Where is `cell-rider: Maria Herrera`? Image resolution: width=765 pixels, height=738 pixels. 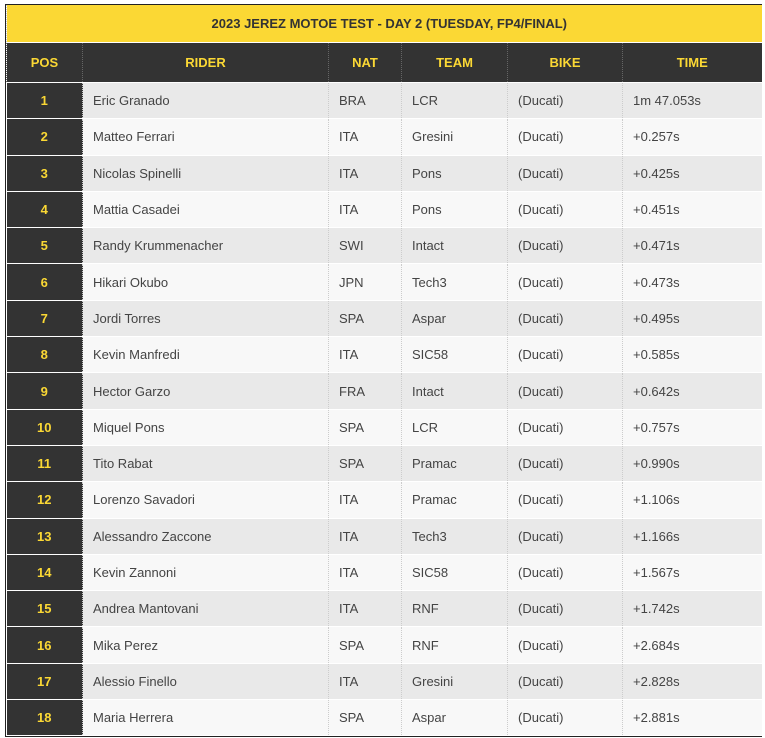
cell-rider: Maria Herrera is located at coordinates (205, 717).